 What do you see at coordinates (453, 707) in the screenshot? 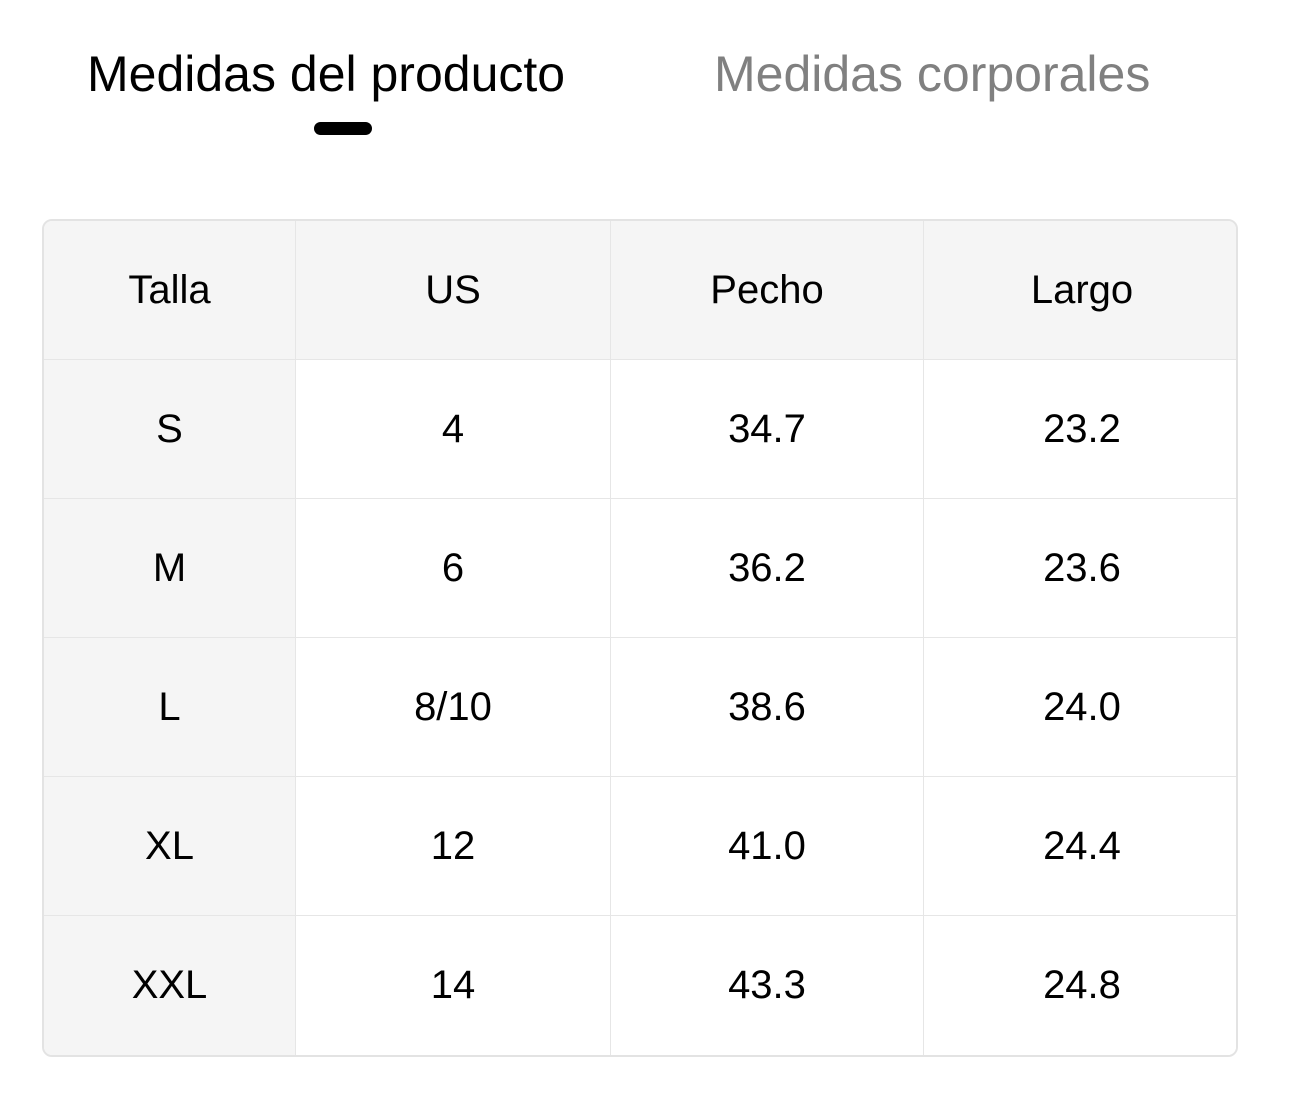
I see `table-cell: 8/10` at bounding box center [453, 707].